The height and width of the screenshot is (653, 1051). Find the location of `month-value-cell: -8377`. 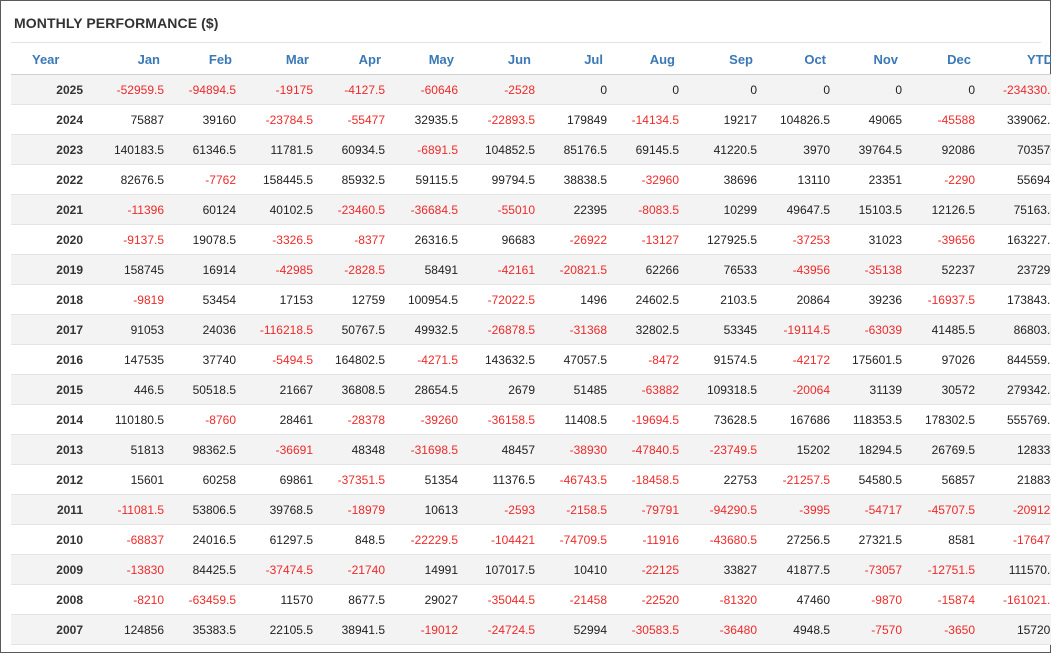

month-value-cell: -8377 is located at coordinates (353, 239).